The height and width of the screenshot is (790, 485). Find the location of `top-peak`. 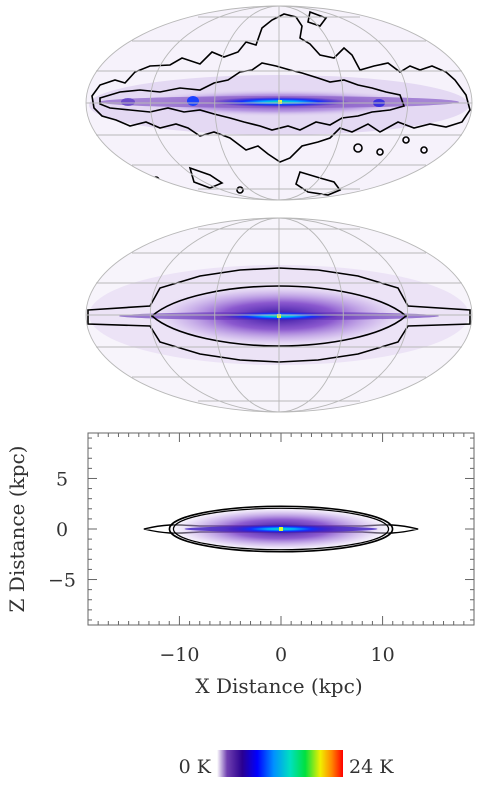

top-peak is located at coordinates (280, 102).